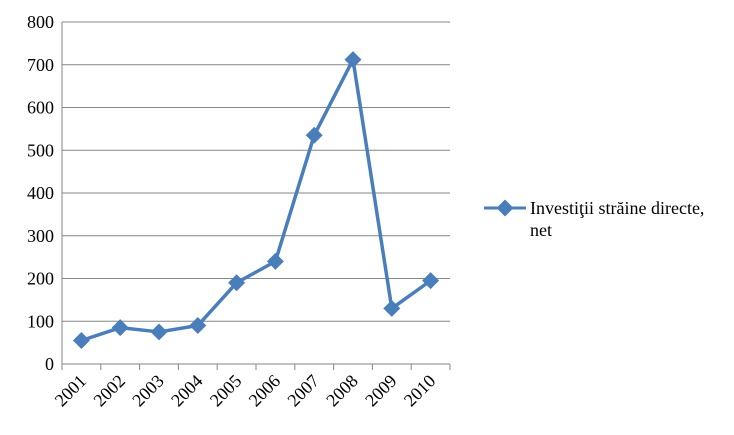 Image resolution: width=734 pixels, height=435 pixels. Describe the element at coordinates (314, 135) in the screenshot. I see `data-point-2007` at that location.